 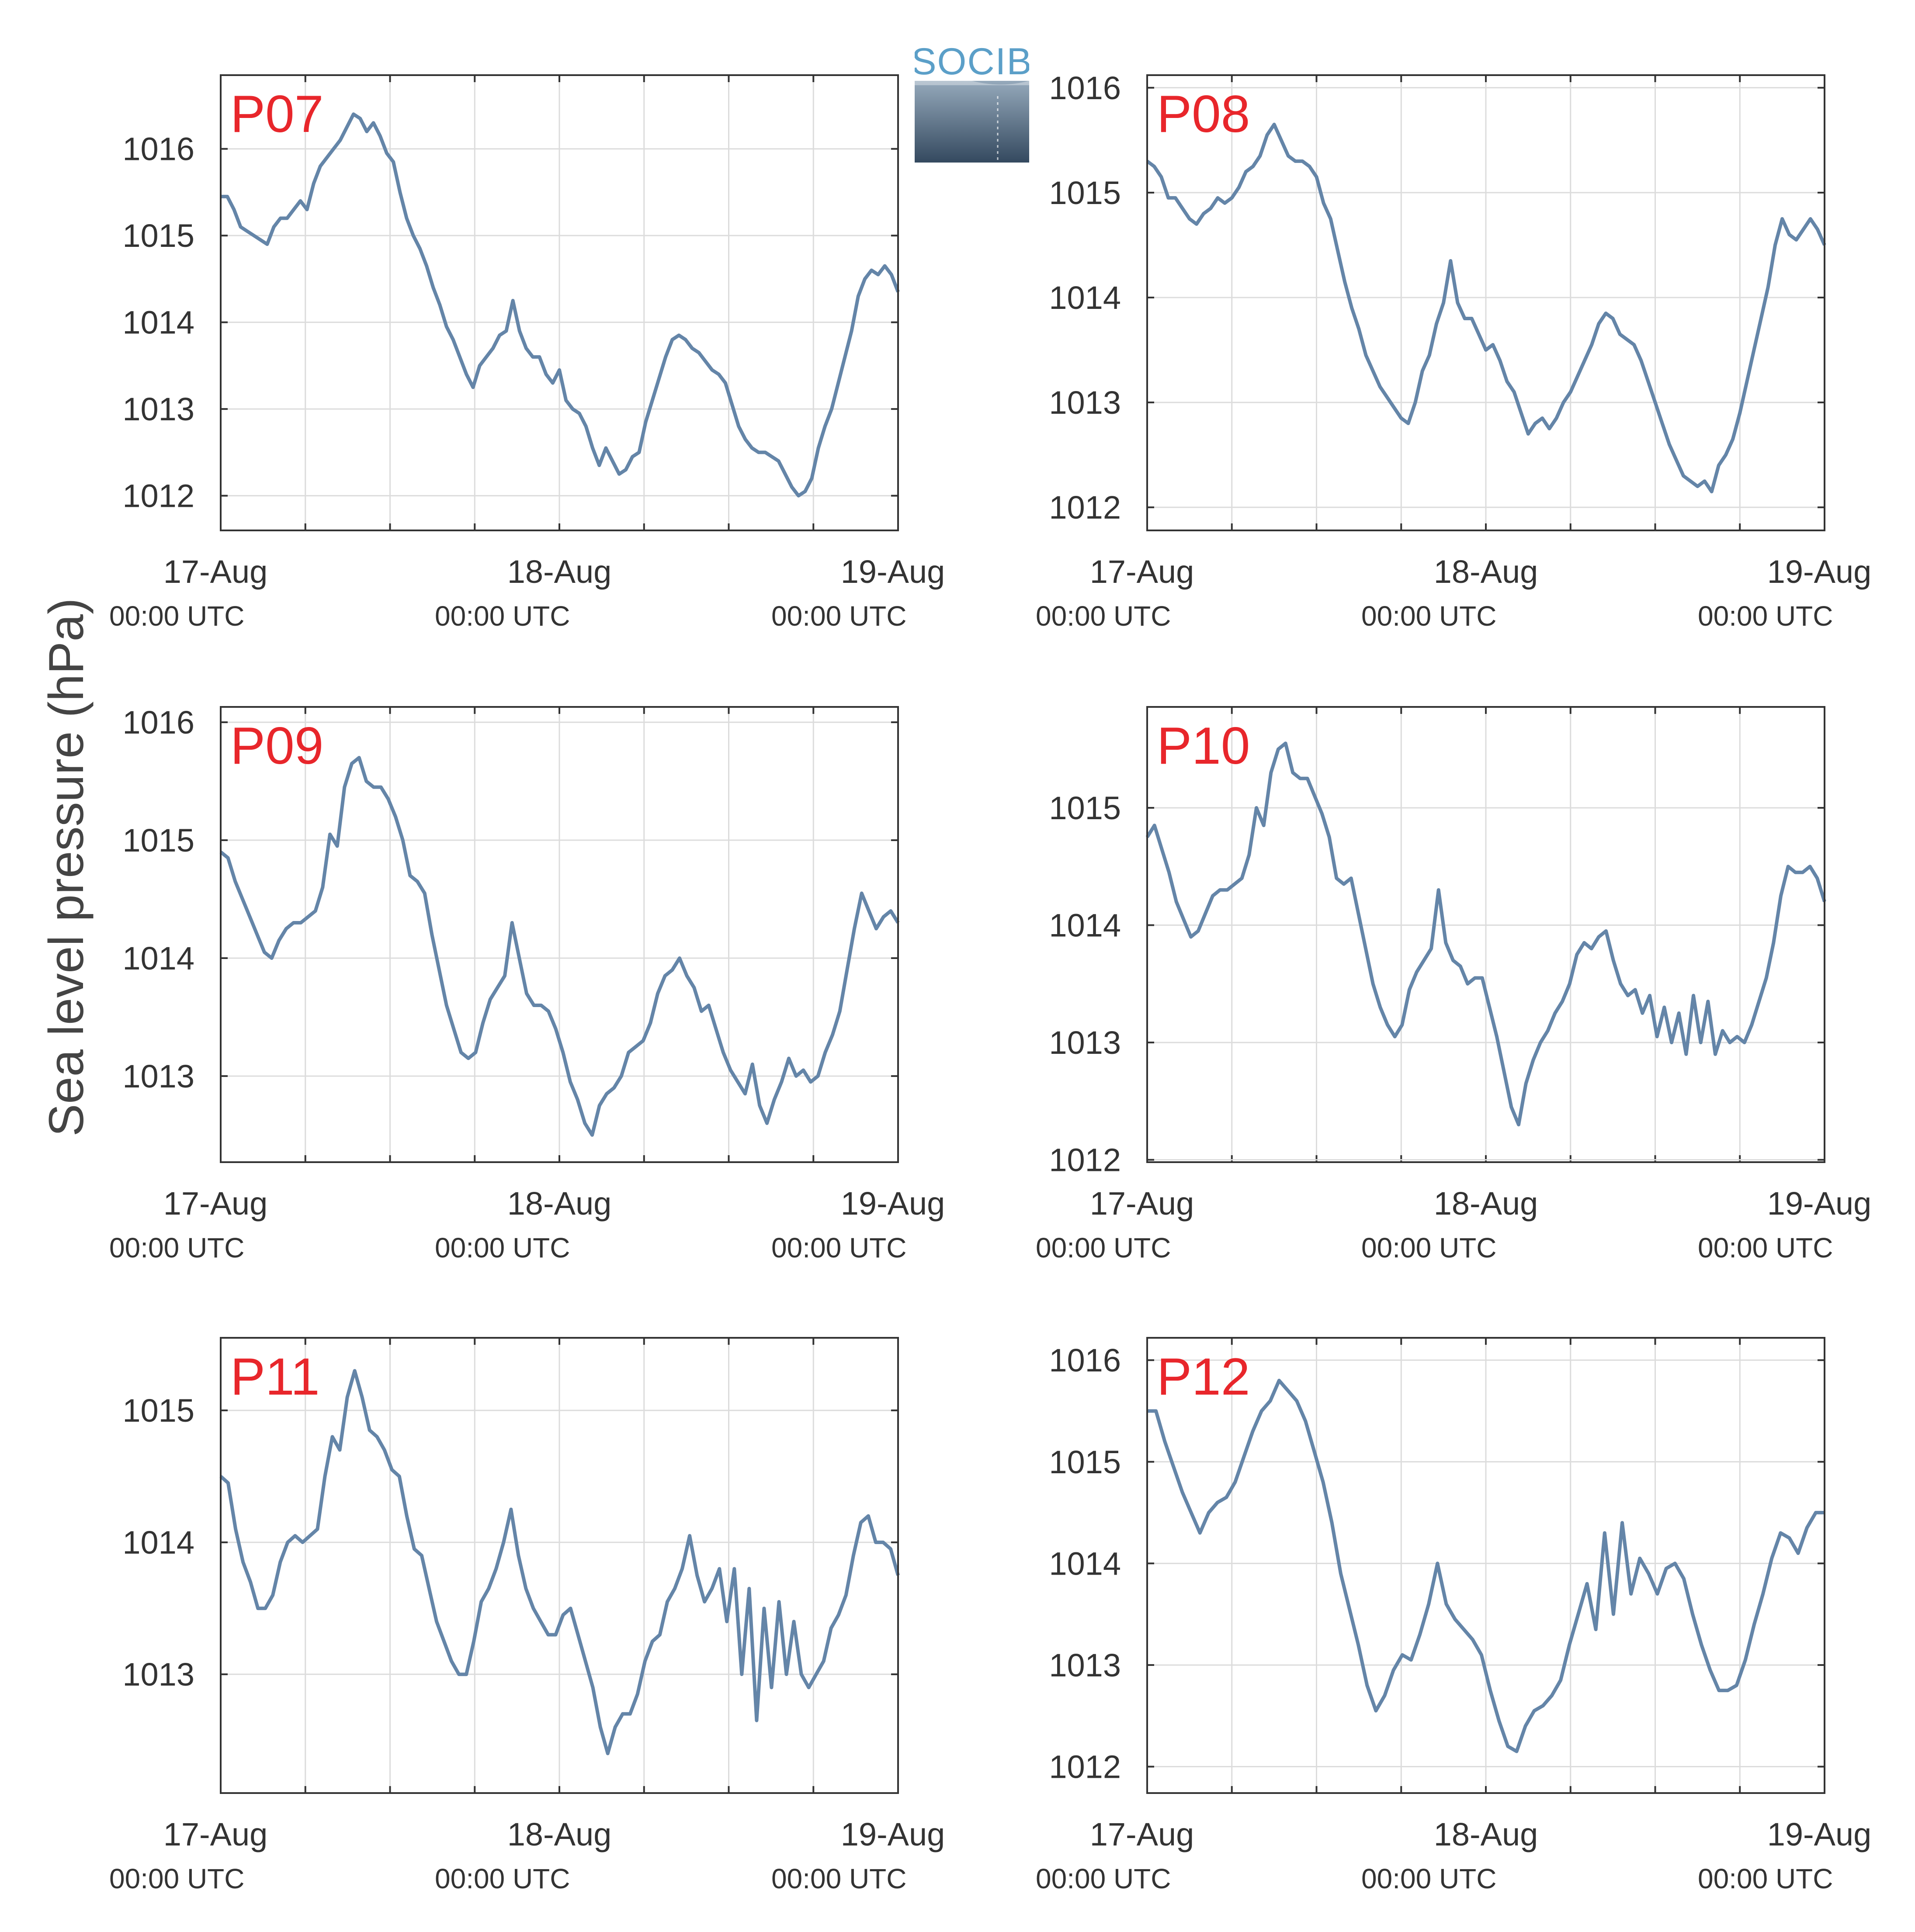 I want to click on logo-text: SOCIB, so click(x=972, y=63).